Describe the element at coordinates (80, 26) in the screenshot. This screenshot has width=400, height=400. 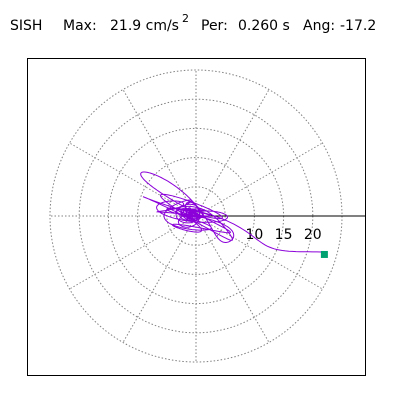
I see `max-label: Max:` at that location.